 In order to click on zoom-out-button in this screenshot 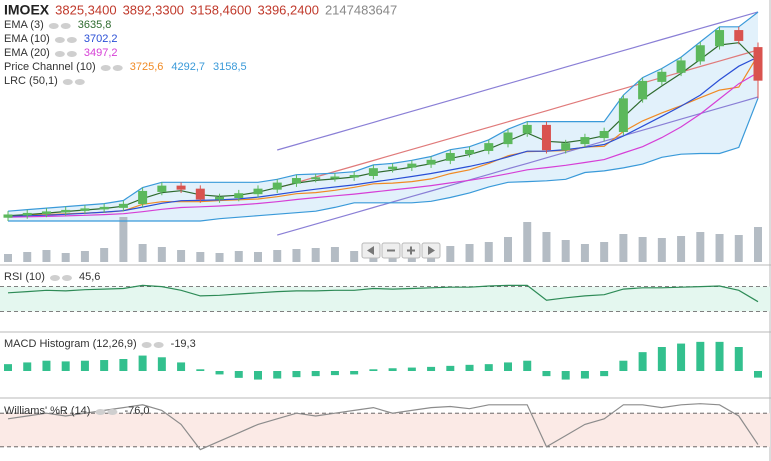, I will do `click(391, 250)`.